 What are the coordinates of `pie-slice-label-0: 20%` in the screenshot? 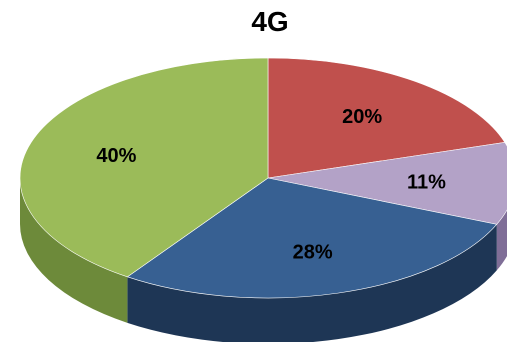 It's located at (362, 117).